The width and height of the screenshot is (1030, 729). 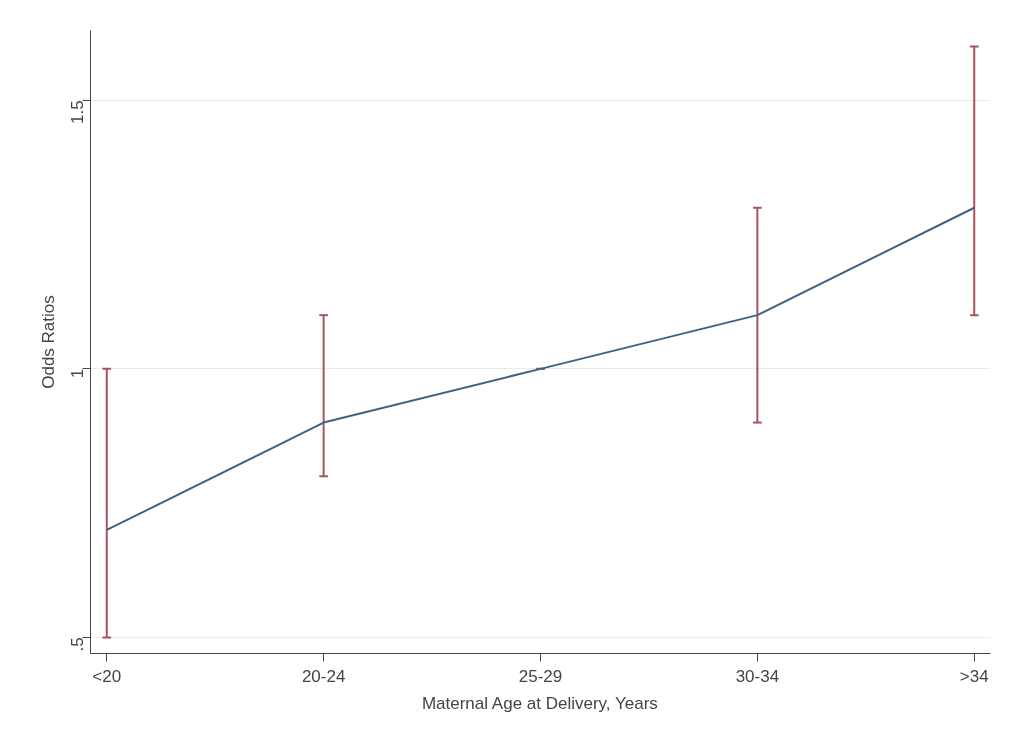 What do you see at coordinates (107, 676) in the screenshot?
I see `x-tick-label: <20` at bounding box center [107, 676].